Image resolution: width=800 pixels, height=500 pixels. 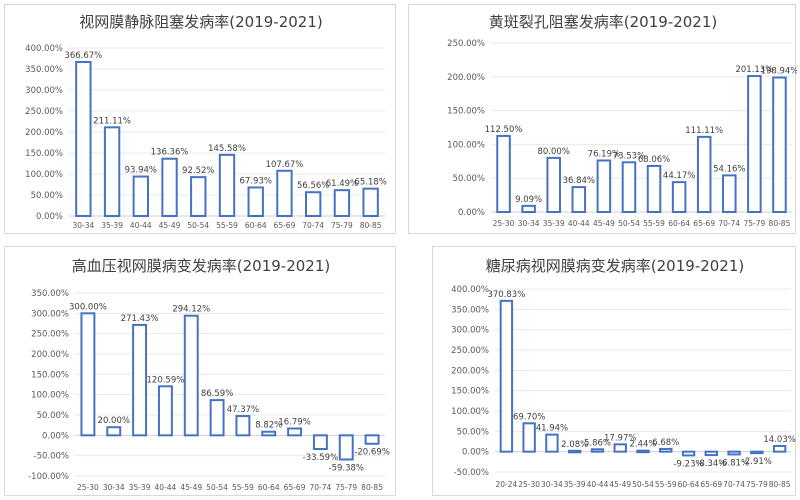 I want to click on data-label: 370.83%, so click(x=506, y=295).